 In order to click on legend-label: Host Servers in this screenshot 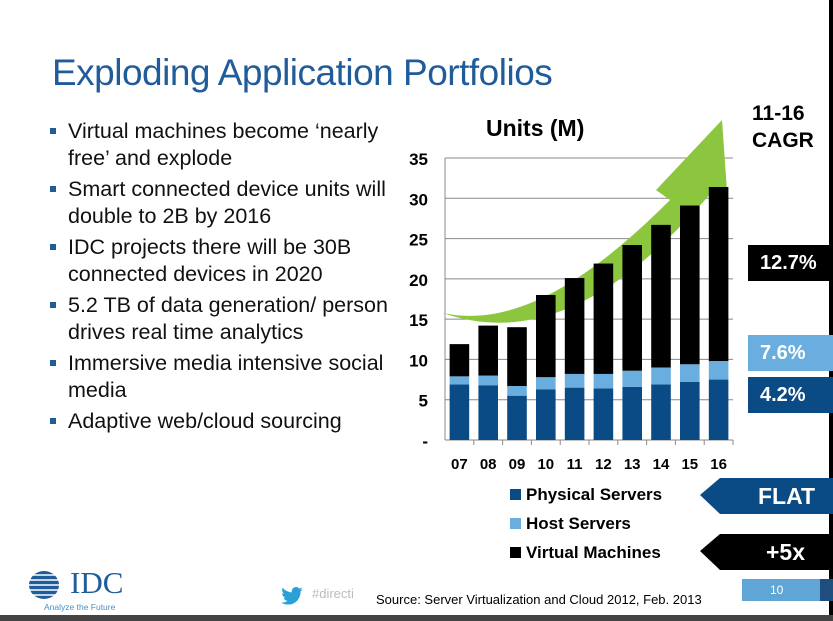, I will do `click(578, 523)`.